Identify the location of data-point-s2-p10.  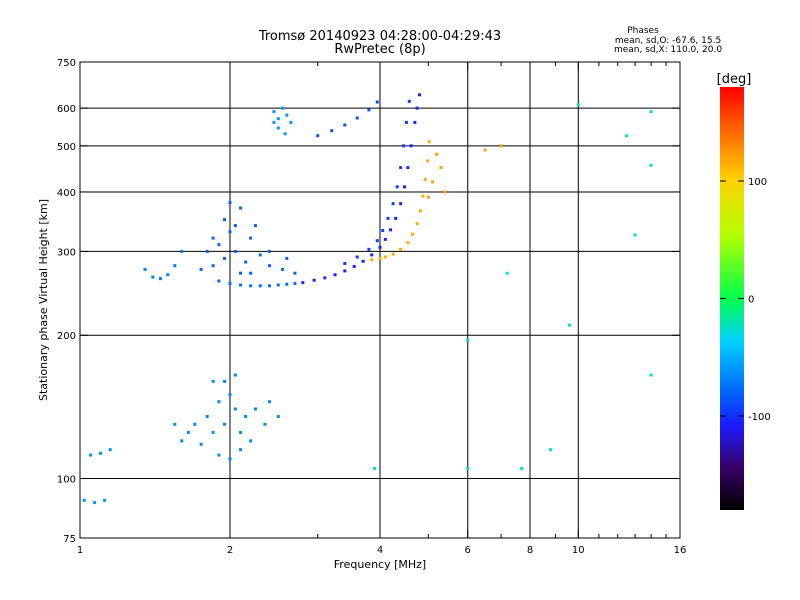
(406, 122).